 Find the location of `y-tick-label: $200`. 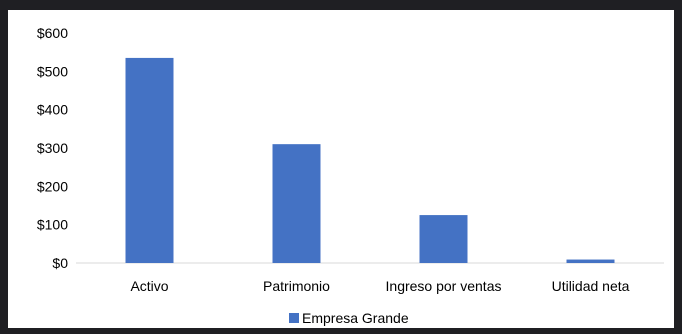

y-tick-label: $200 is located at coordinates (52, 186).